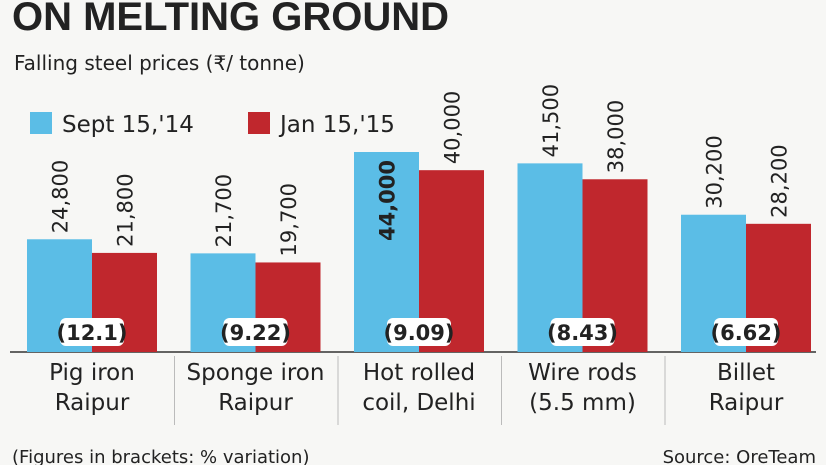  Describe the element at coordinates (61, 196) in the screenshot. I see `value-label: 24,800` at that location.